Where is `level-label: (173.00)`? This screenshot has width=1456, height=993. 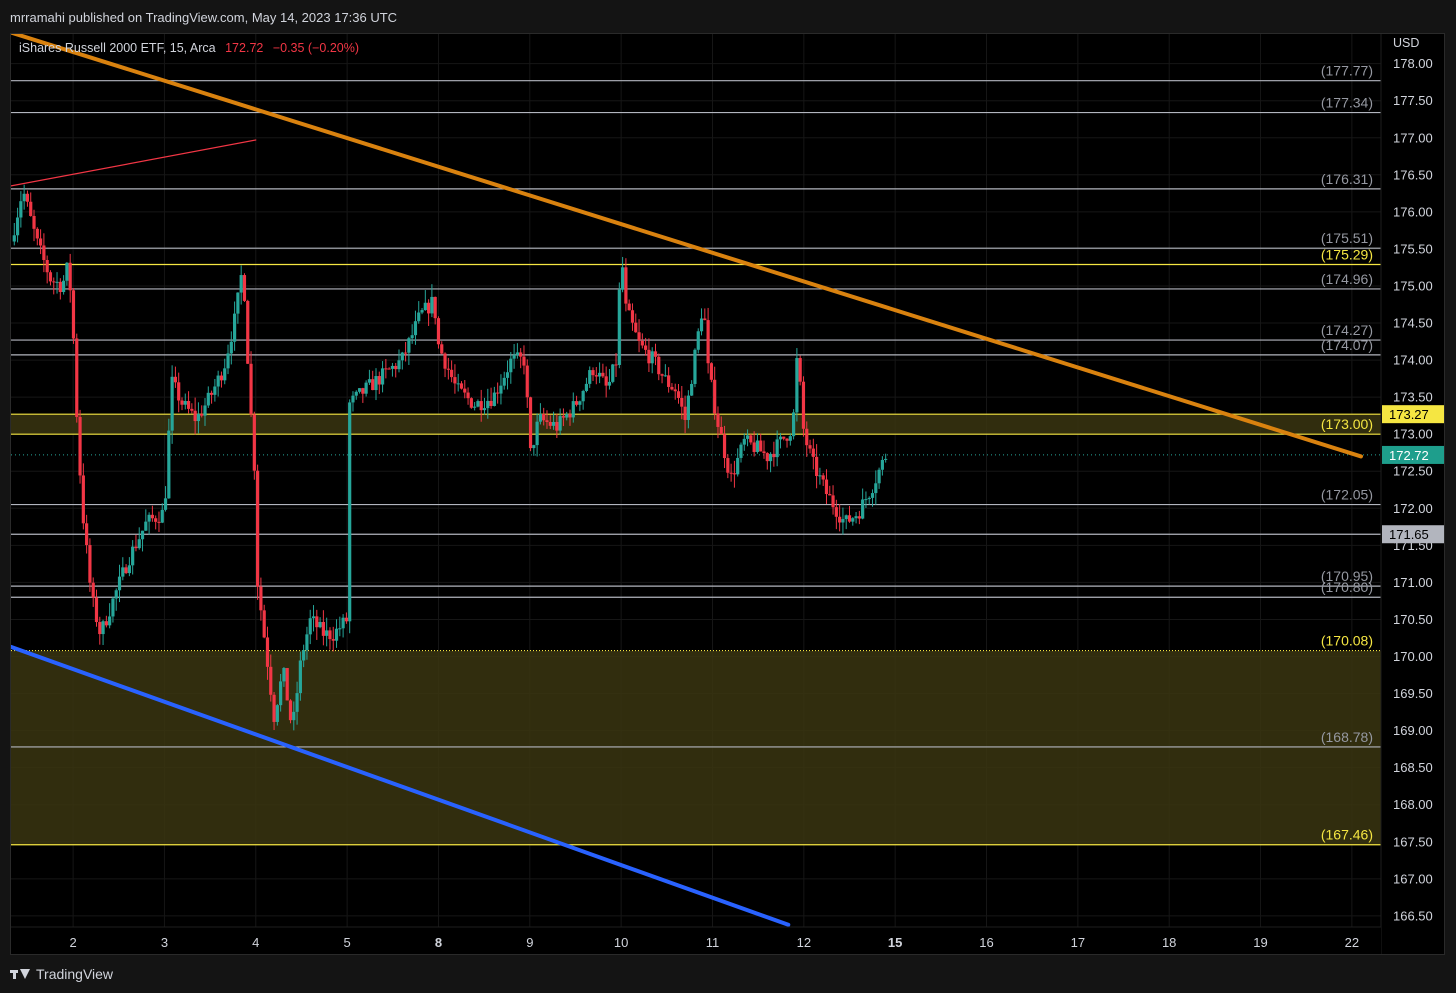 level-label: (173.00) is located at coordinates (1347, 424).